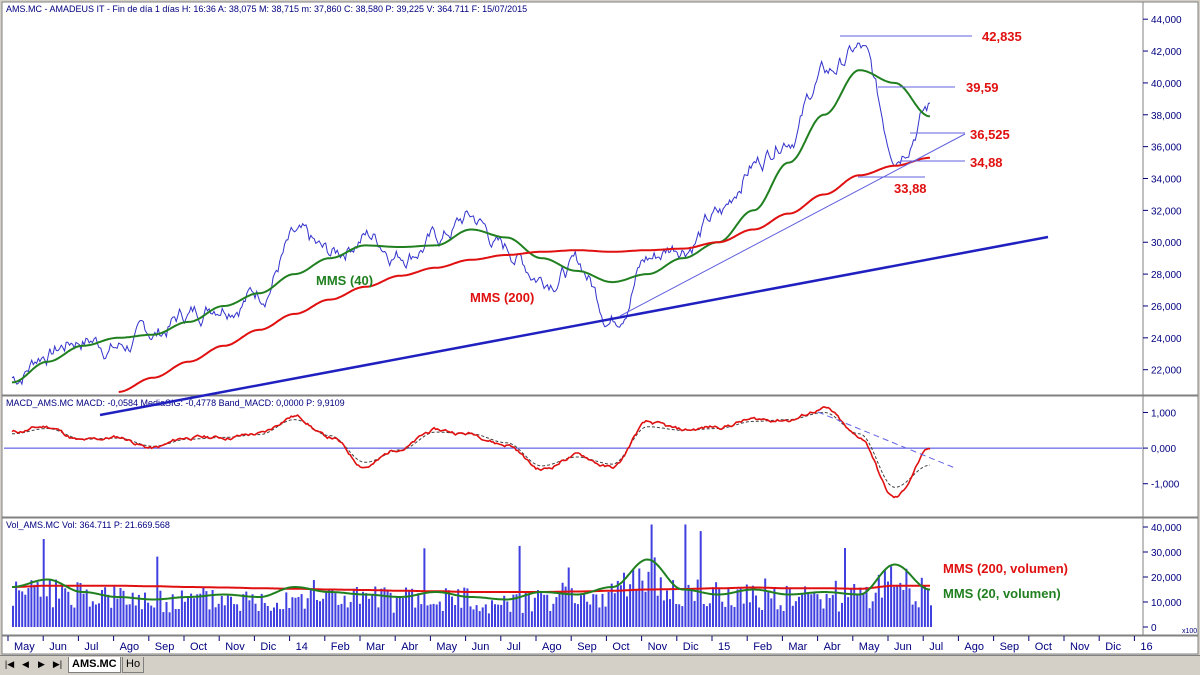 This screenshot has width=1200, height=675. I want to click on volume-y-tick-label: 0, so click(1154, 628).